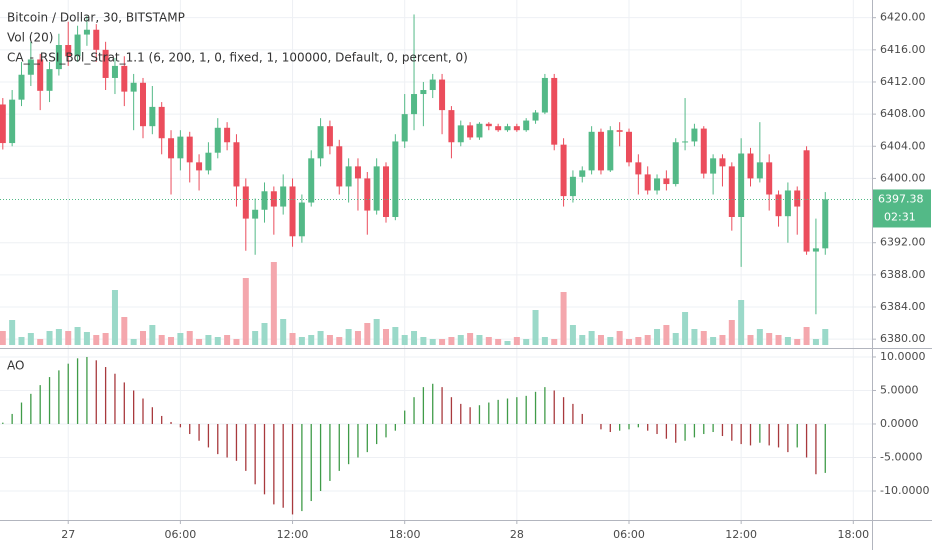 This screenshot has height=550, width=932. I want to click on ao-legend: AO, so click(15, 366).